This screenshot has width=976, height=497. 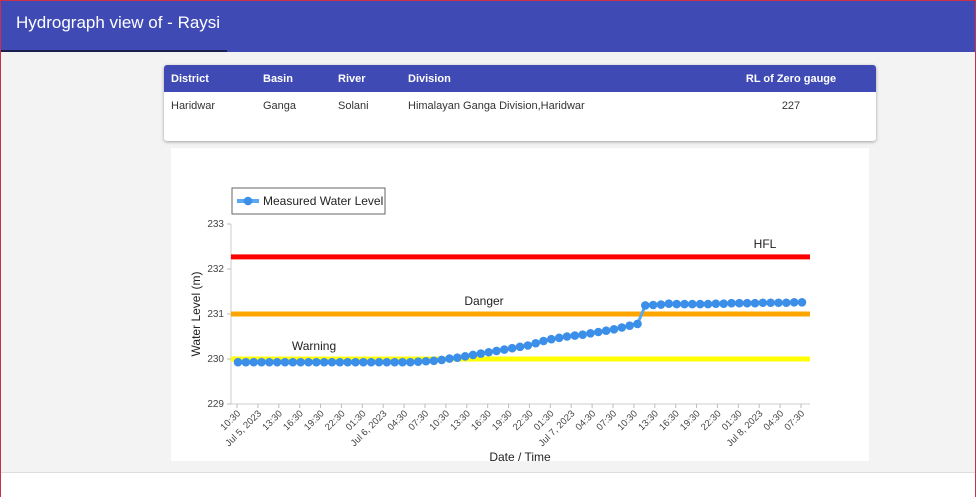 What do you see at coordinates (314, 346) in the screenshot?
I see `reference-label-warning: Warning` at bounding box center [314, 346].